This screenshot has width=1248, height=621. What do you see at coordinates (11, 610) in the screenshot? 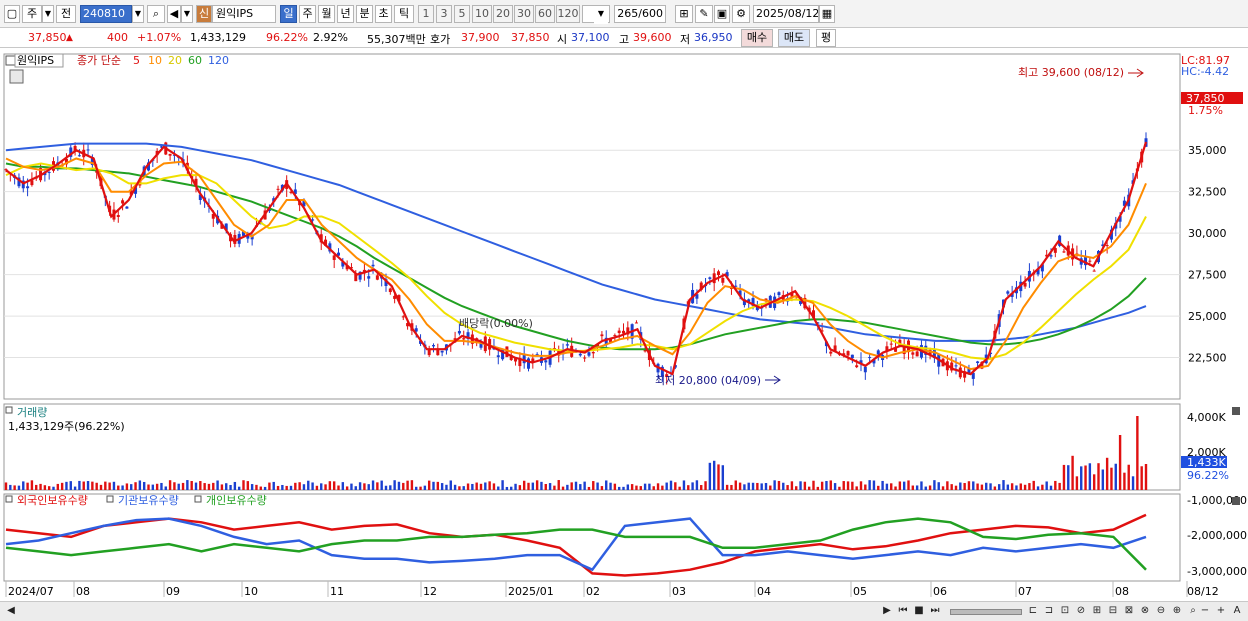
I see `scroll-left-arrow: ◀` at bounding box center [11, 610].